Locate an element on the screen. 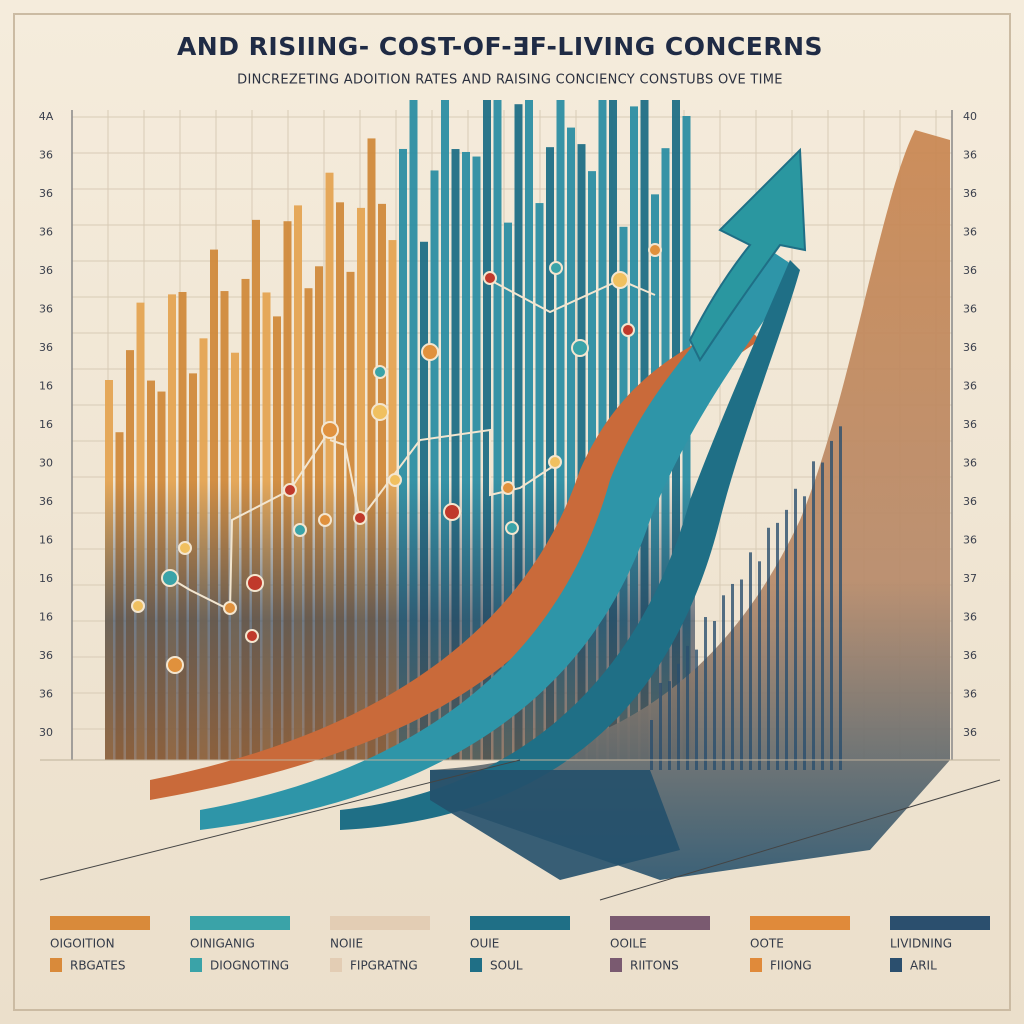  legend-label: NOIIE is located at coordinates (346, 944).